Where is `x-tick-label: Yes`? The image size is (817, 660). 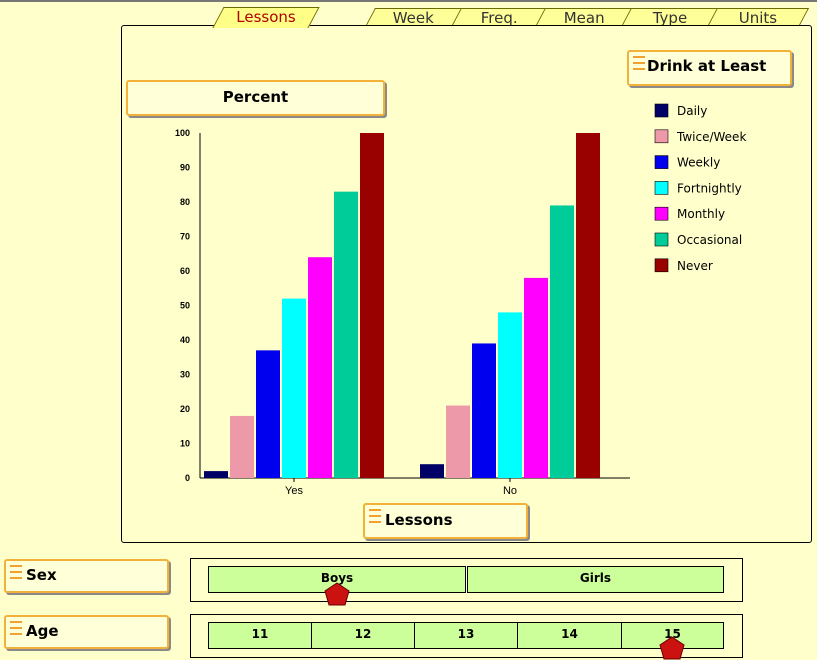 x-tick-label: Yes is located at coordinates (294, 491).